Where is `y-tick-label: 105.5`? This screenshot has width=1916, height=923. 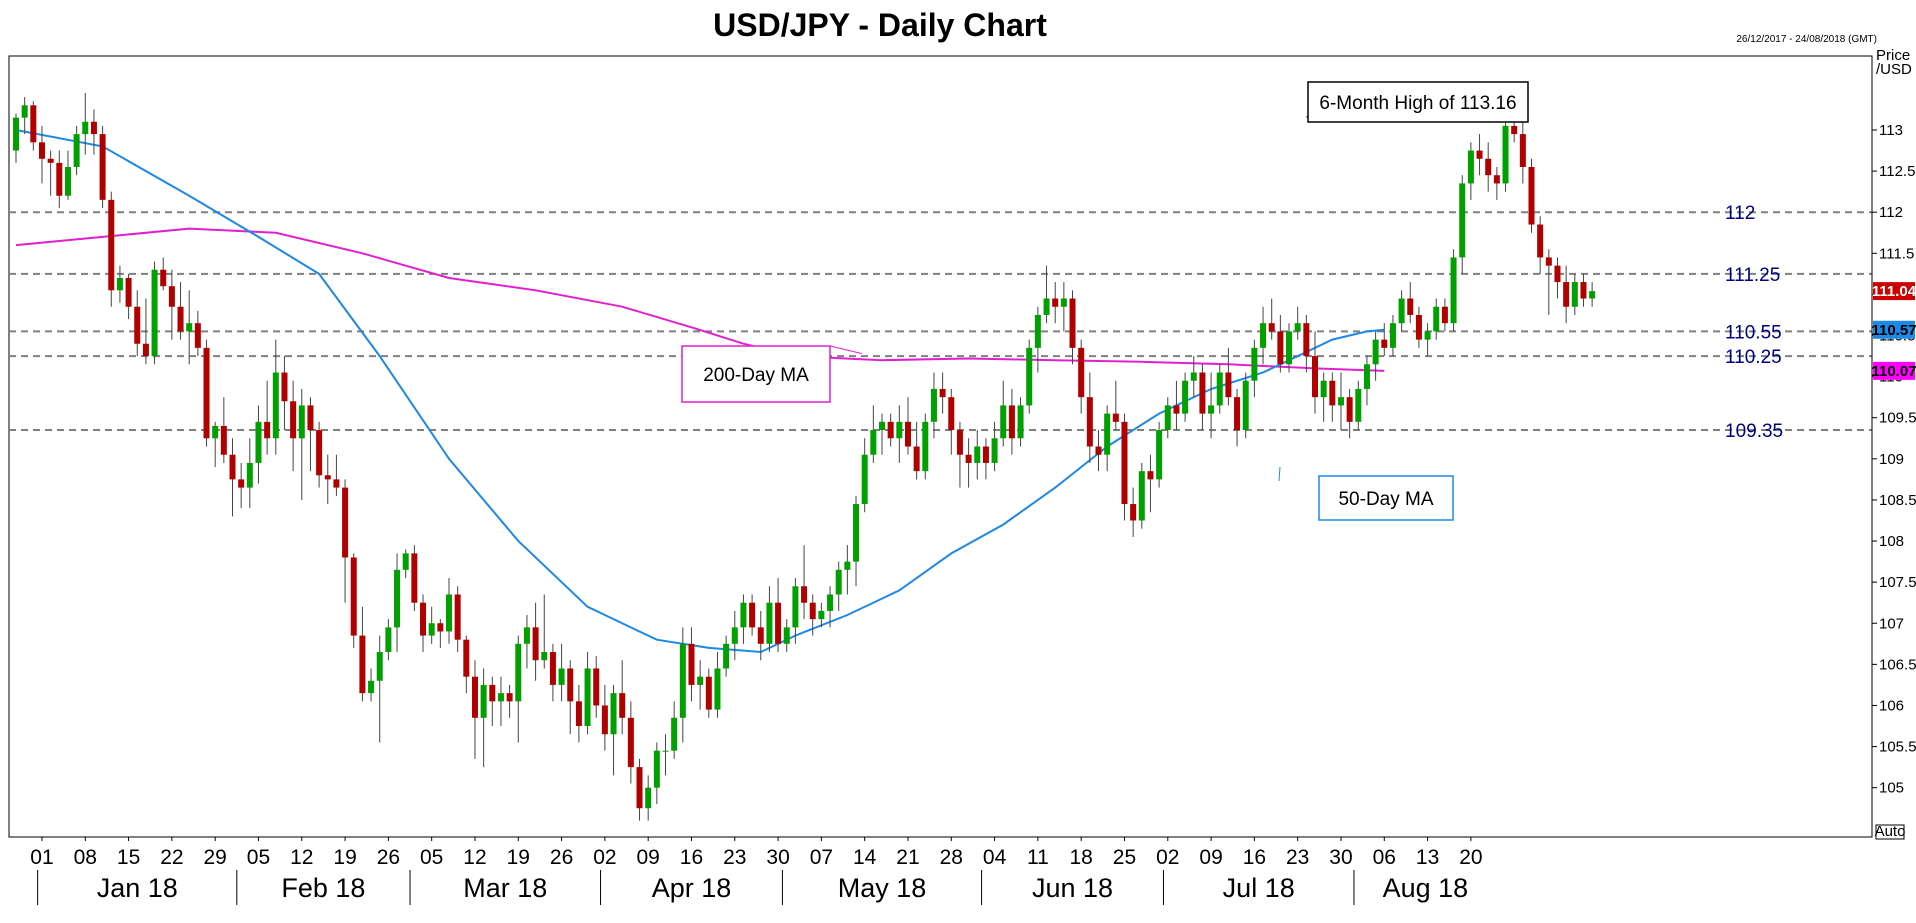
y-tick-label: 105.5 is located at coordinates (1897, 747).